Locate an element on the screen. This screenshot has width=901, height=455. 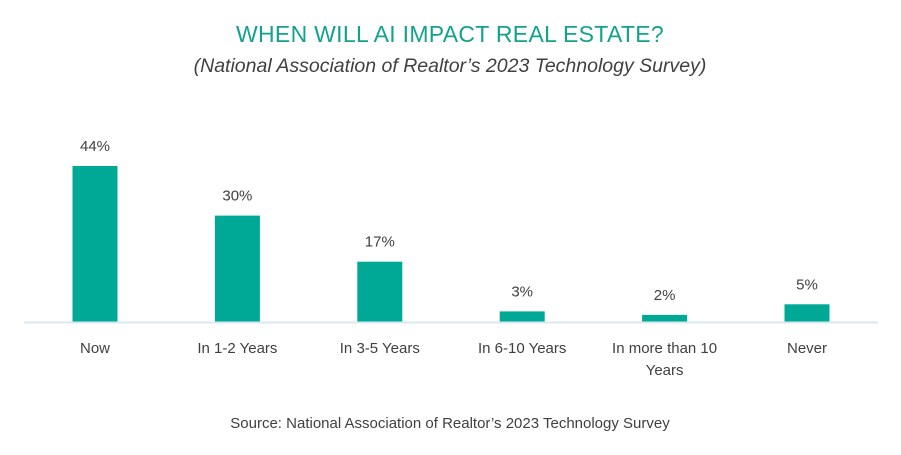
data-label: 5% is located at coordinates (807, 284).